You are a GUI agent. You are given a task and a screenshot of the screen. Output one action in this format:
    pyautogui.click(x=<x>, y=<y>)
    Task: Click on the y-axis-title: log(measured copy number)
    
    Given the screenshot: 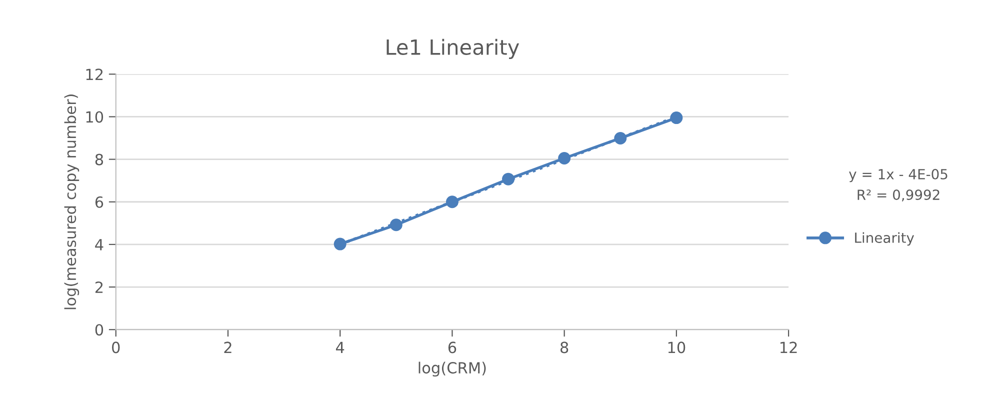 What is the action you would take?
    pyautogui.click(x=72, y=202)
    